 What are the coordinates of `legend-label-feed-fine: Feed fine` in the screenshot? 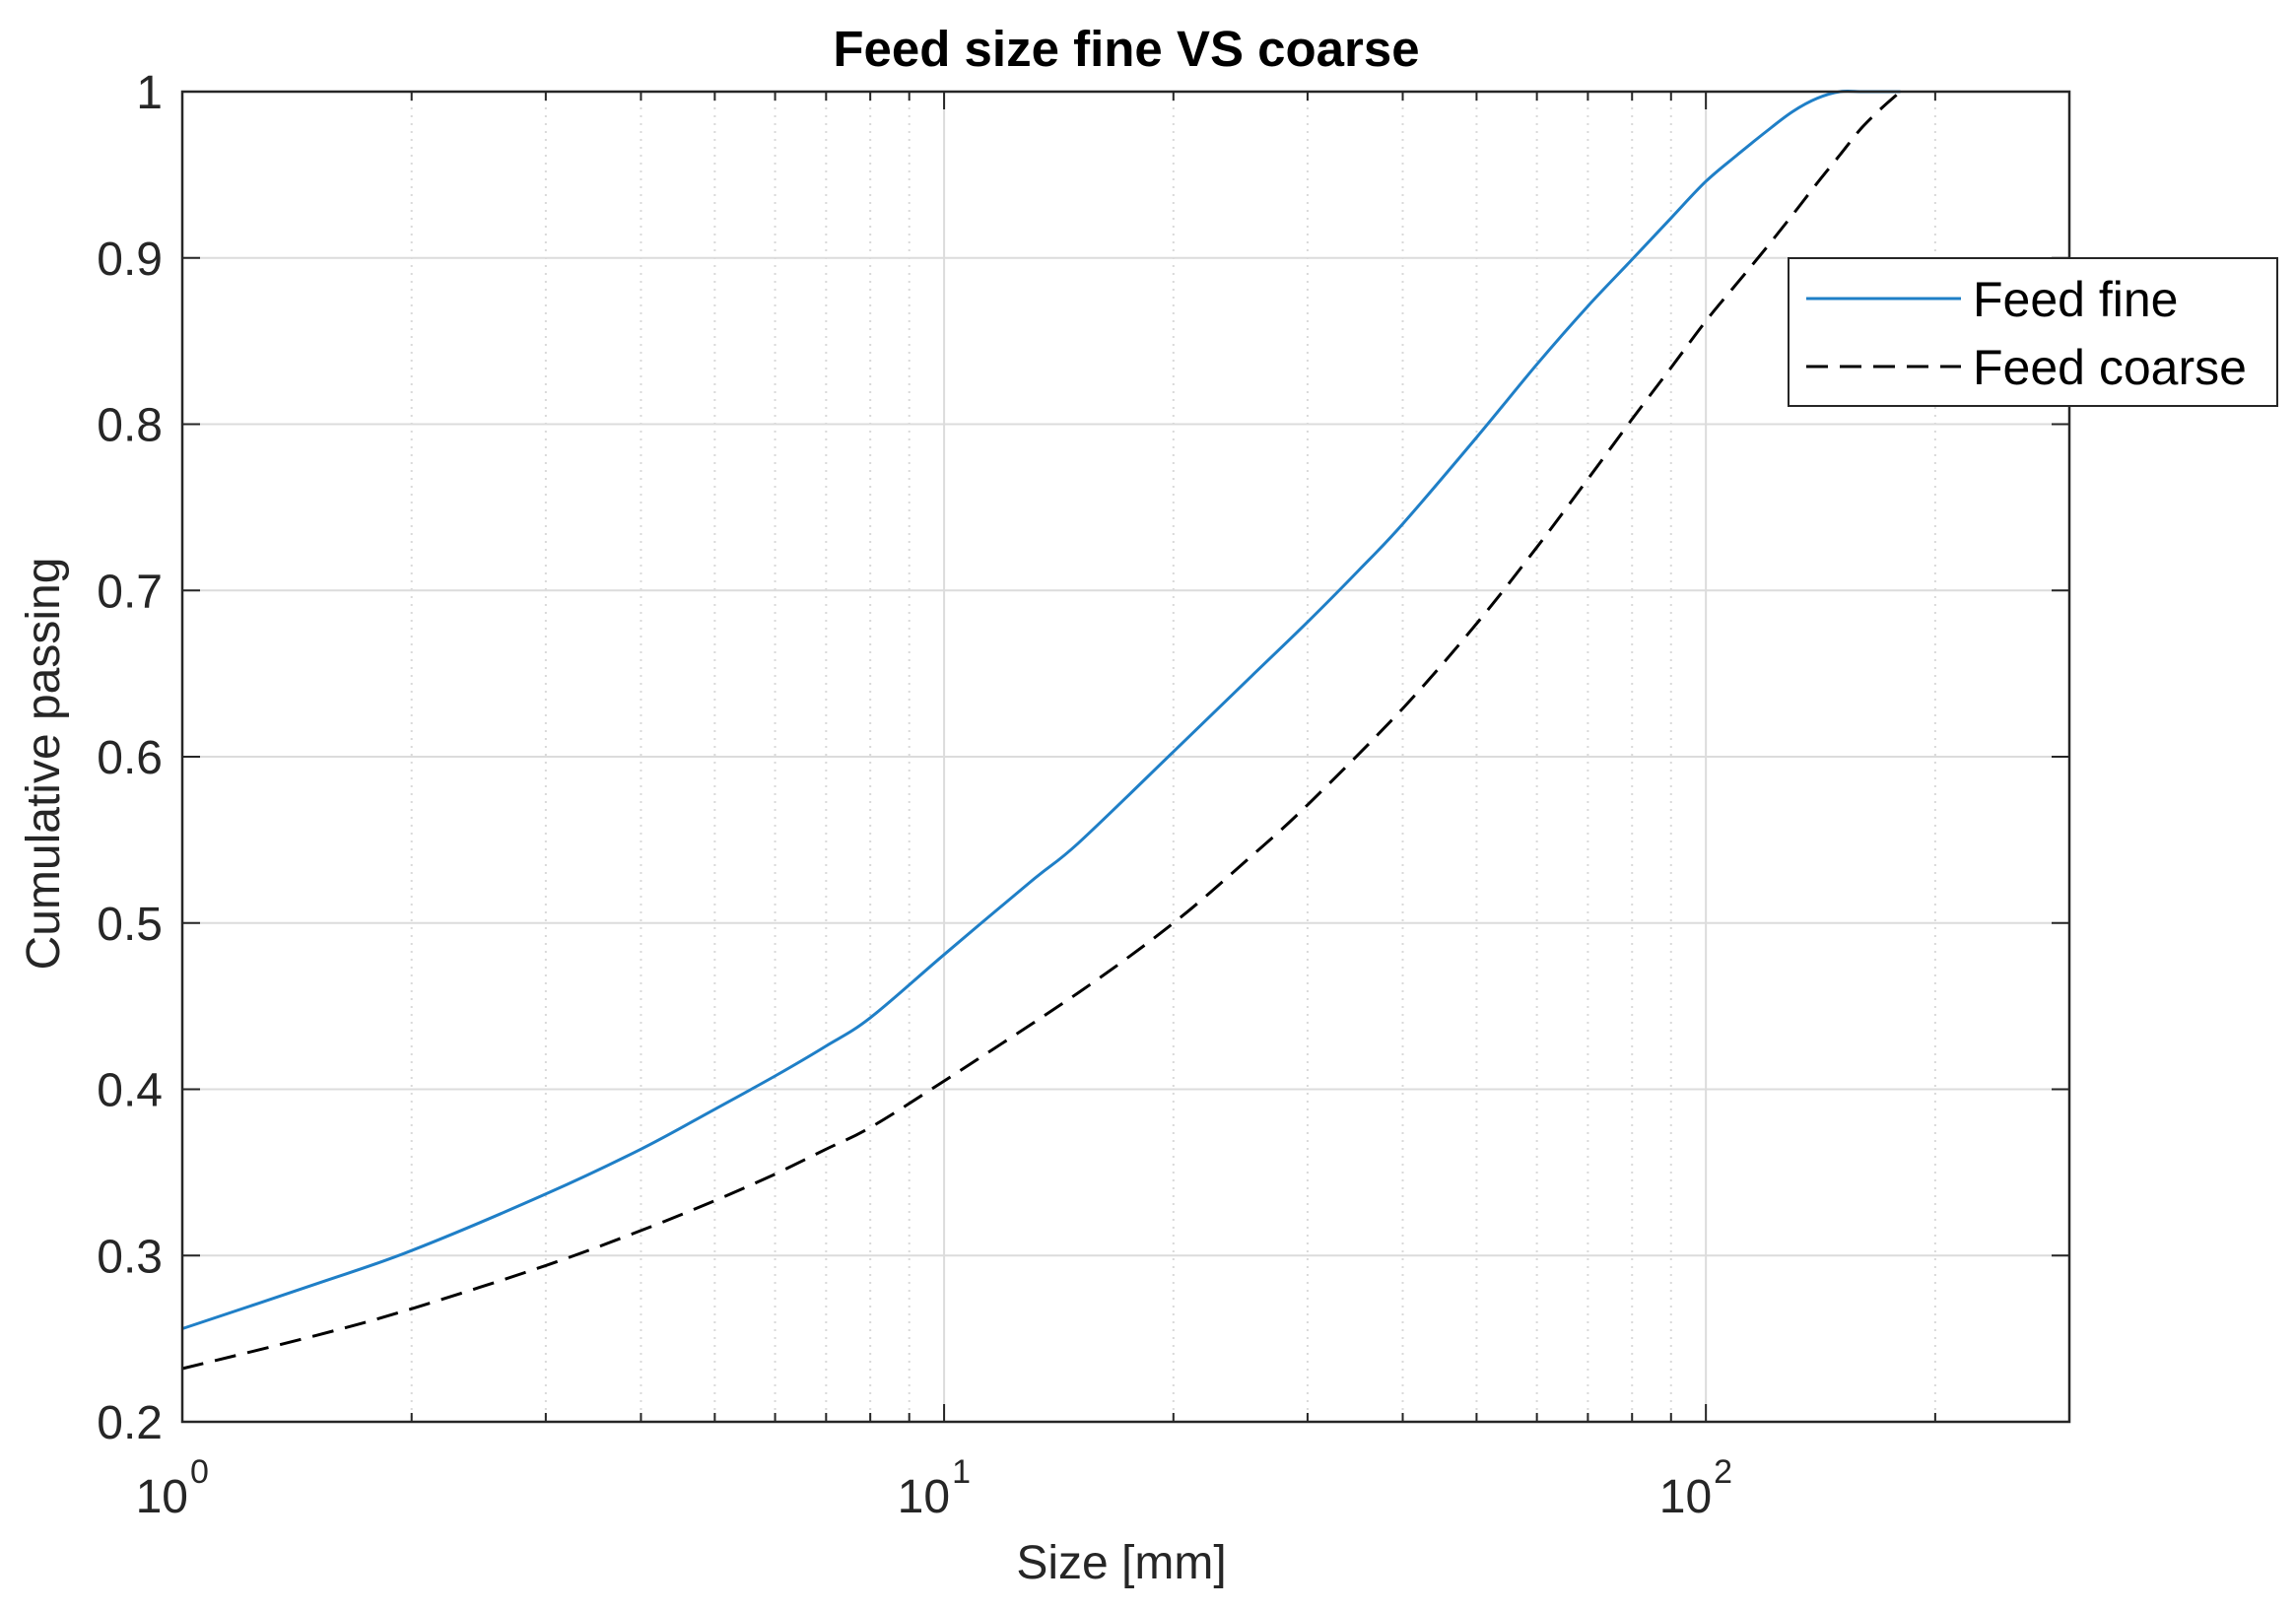 It's located at (2075, 299).